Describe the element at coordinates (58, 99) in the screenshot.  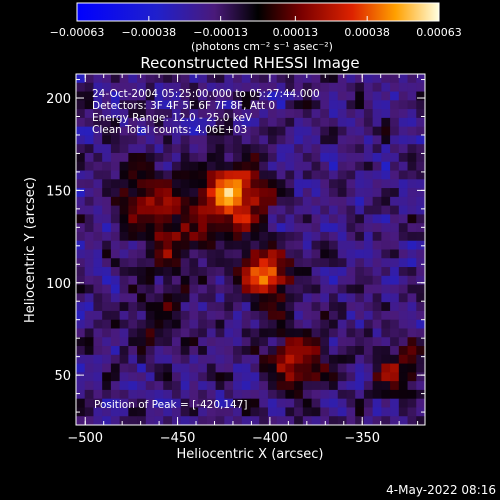
I see `y-tick-label: 200` at that location.